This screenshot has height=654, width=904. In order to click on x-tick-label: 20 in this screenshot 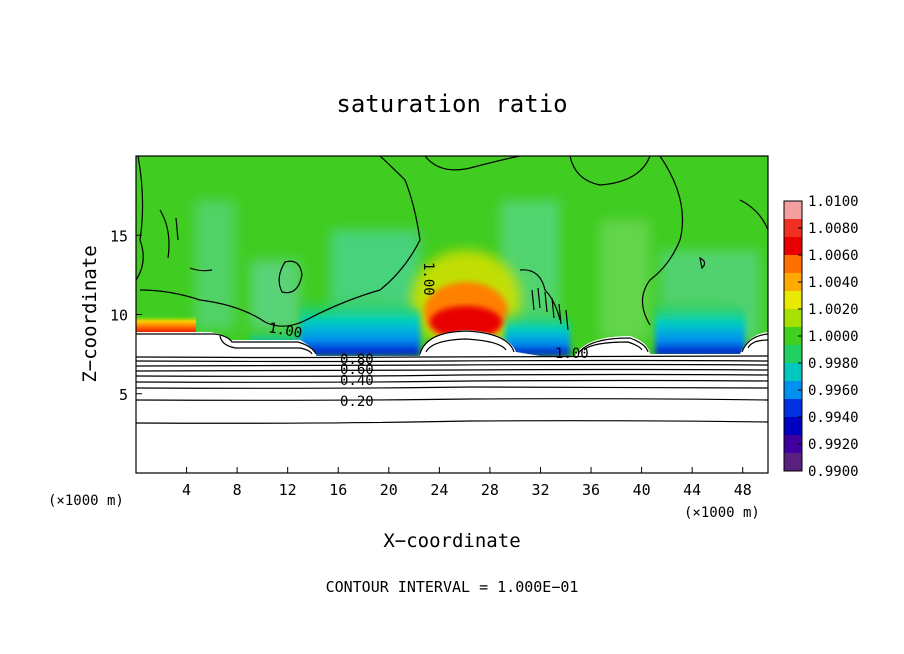, I will do `click(389, 490)`.